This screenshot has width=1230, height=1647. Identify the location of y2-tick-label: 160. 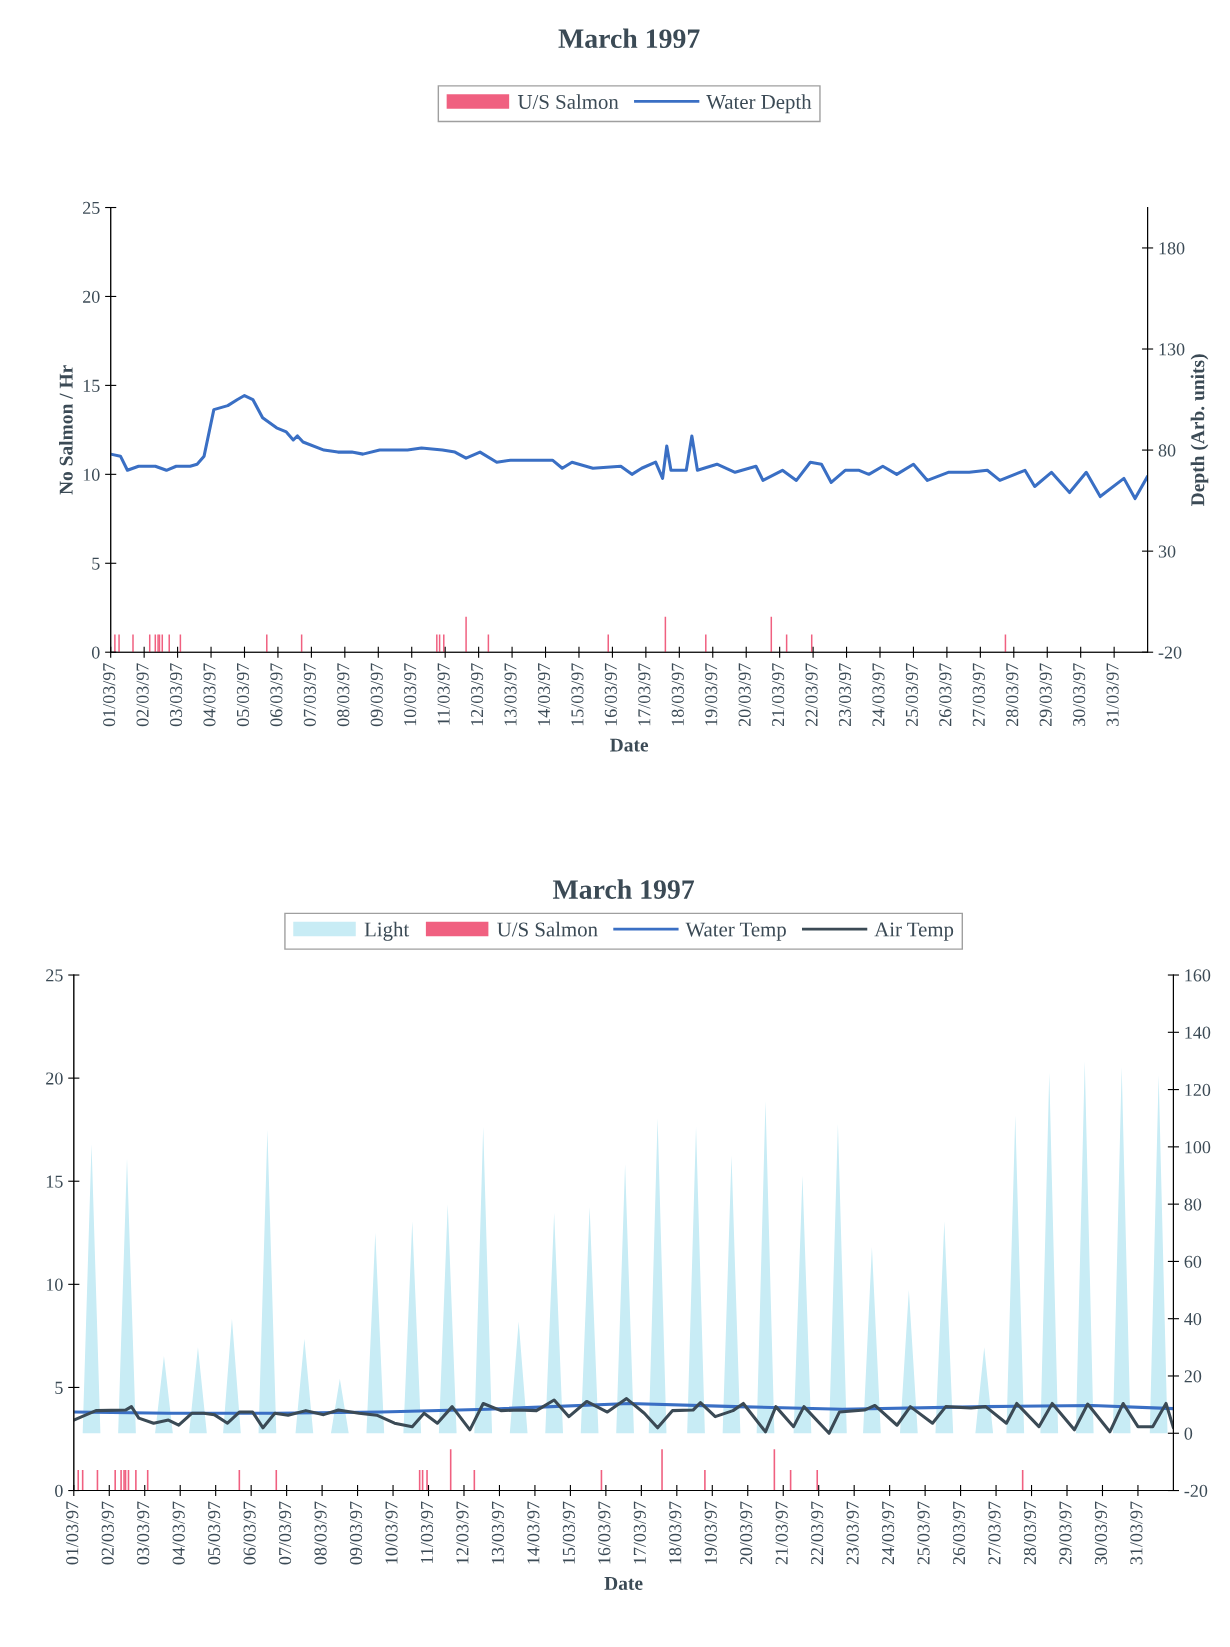
(1198, 975).